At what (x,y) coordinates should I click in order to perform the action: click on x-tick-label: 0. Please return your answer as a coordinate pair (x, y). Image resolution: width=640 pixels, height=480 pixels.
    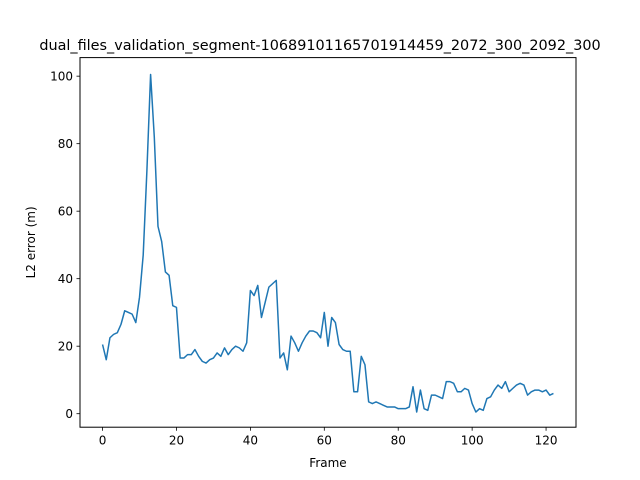
    Looking at the image, I should click on (103, 441).